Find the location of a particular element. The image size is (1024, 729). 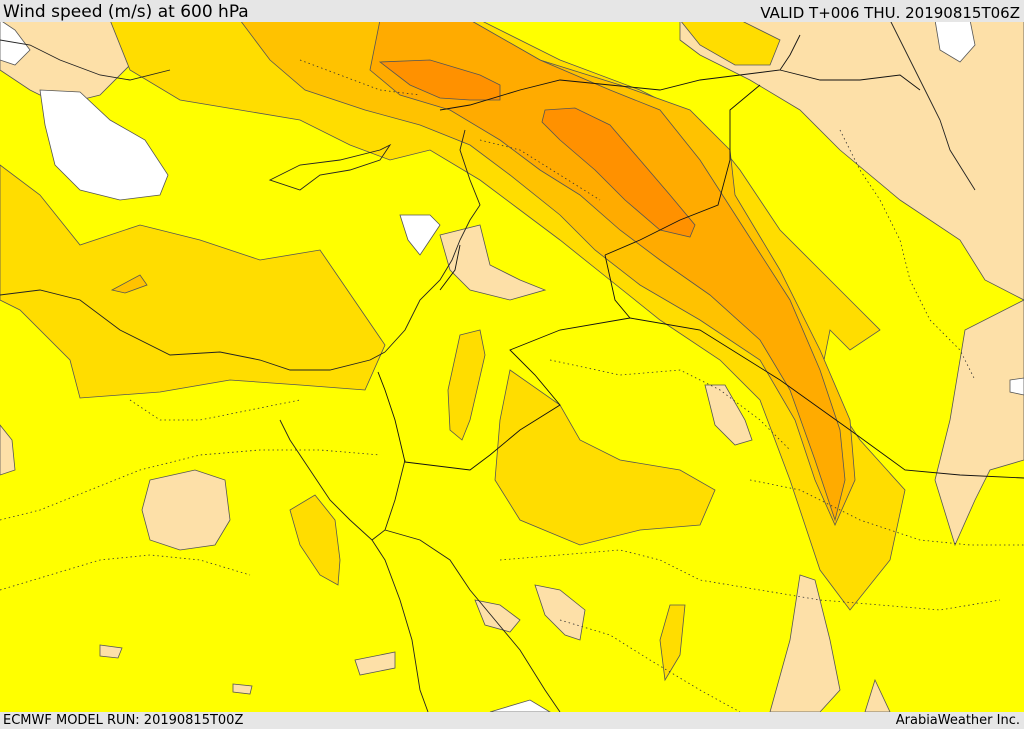

max-wind-areas is located at coordinates (537, 148).